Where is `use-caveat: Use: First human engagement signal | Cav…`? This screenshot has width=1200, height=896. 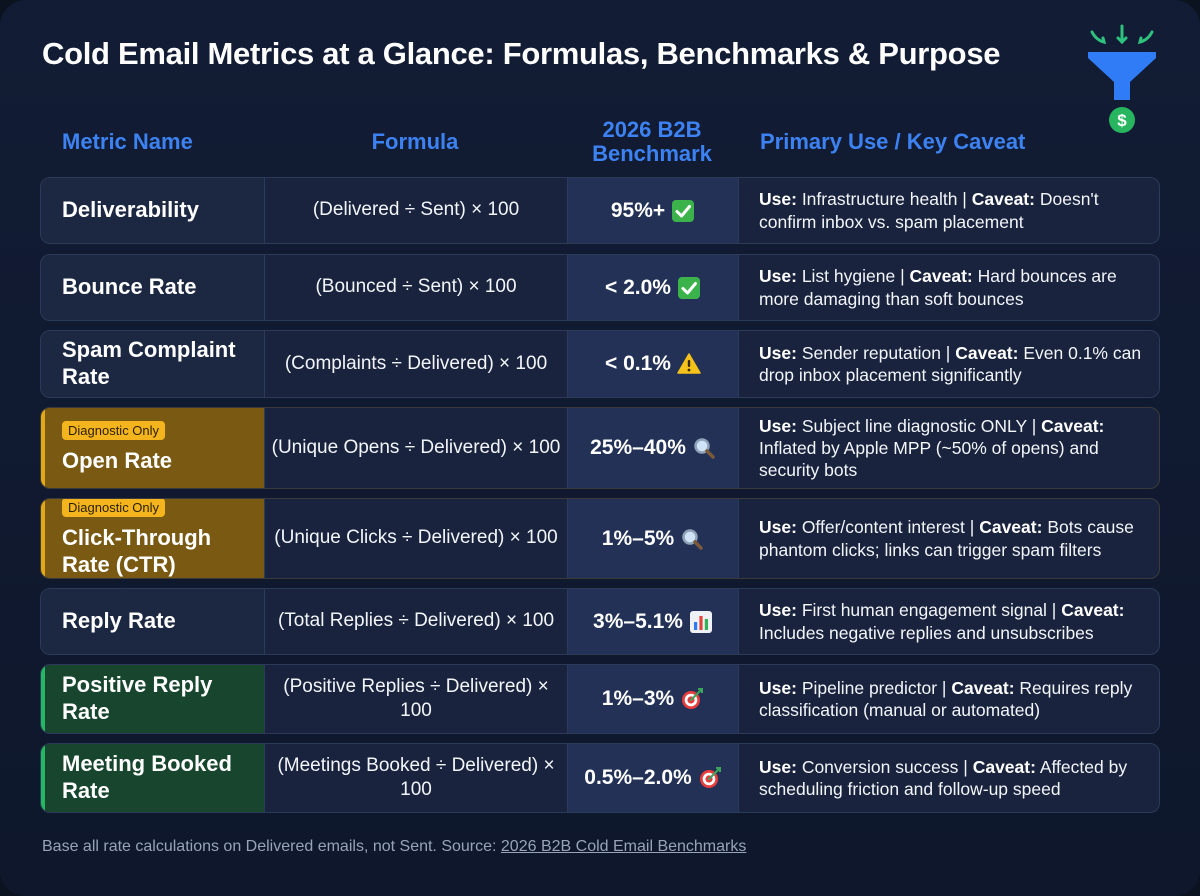 use-caveat: Use: First human engagement signal | Cav… is located at coordinates (949, 621).